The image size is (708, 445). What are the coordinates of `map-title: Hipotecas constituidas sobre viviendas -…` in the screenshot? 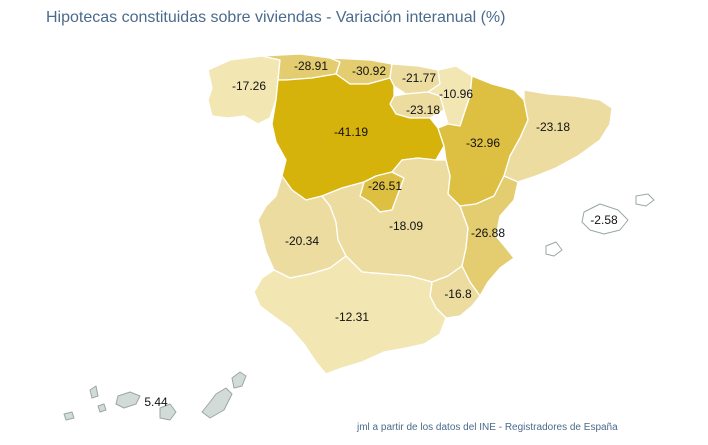 It's located at (276, 17).